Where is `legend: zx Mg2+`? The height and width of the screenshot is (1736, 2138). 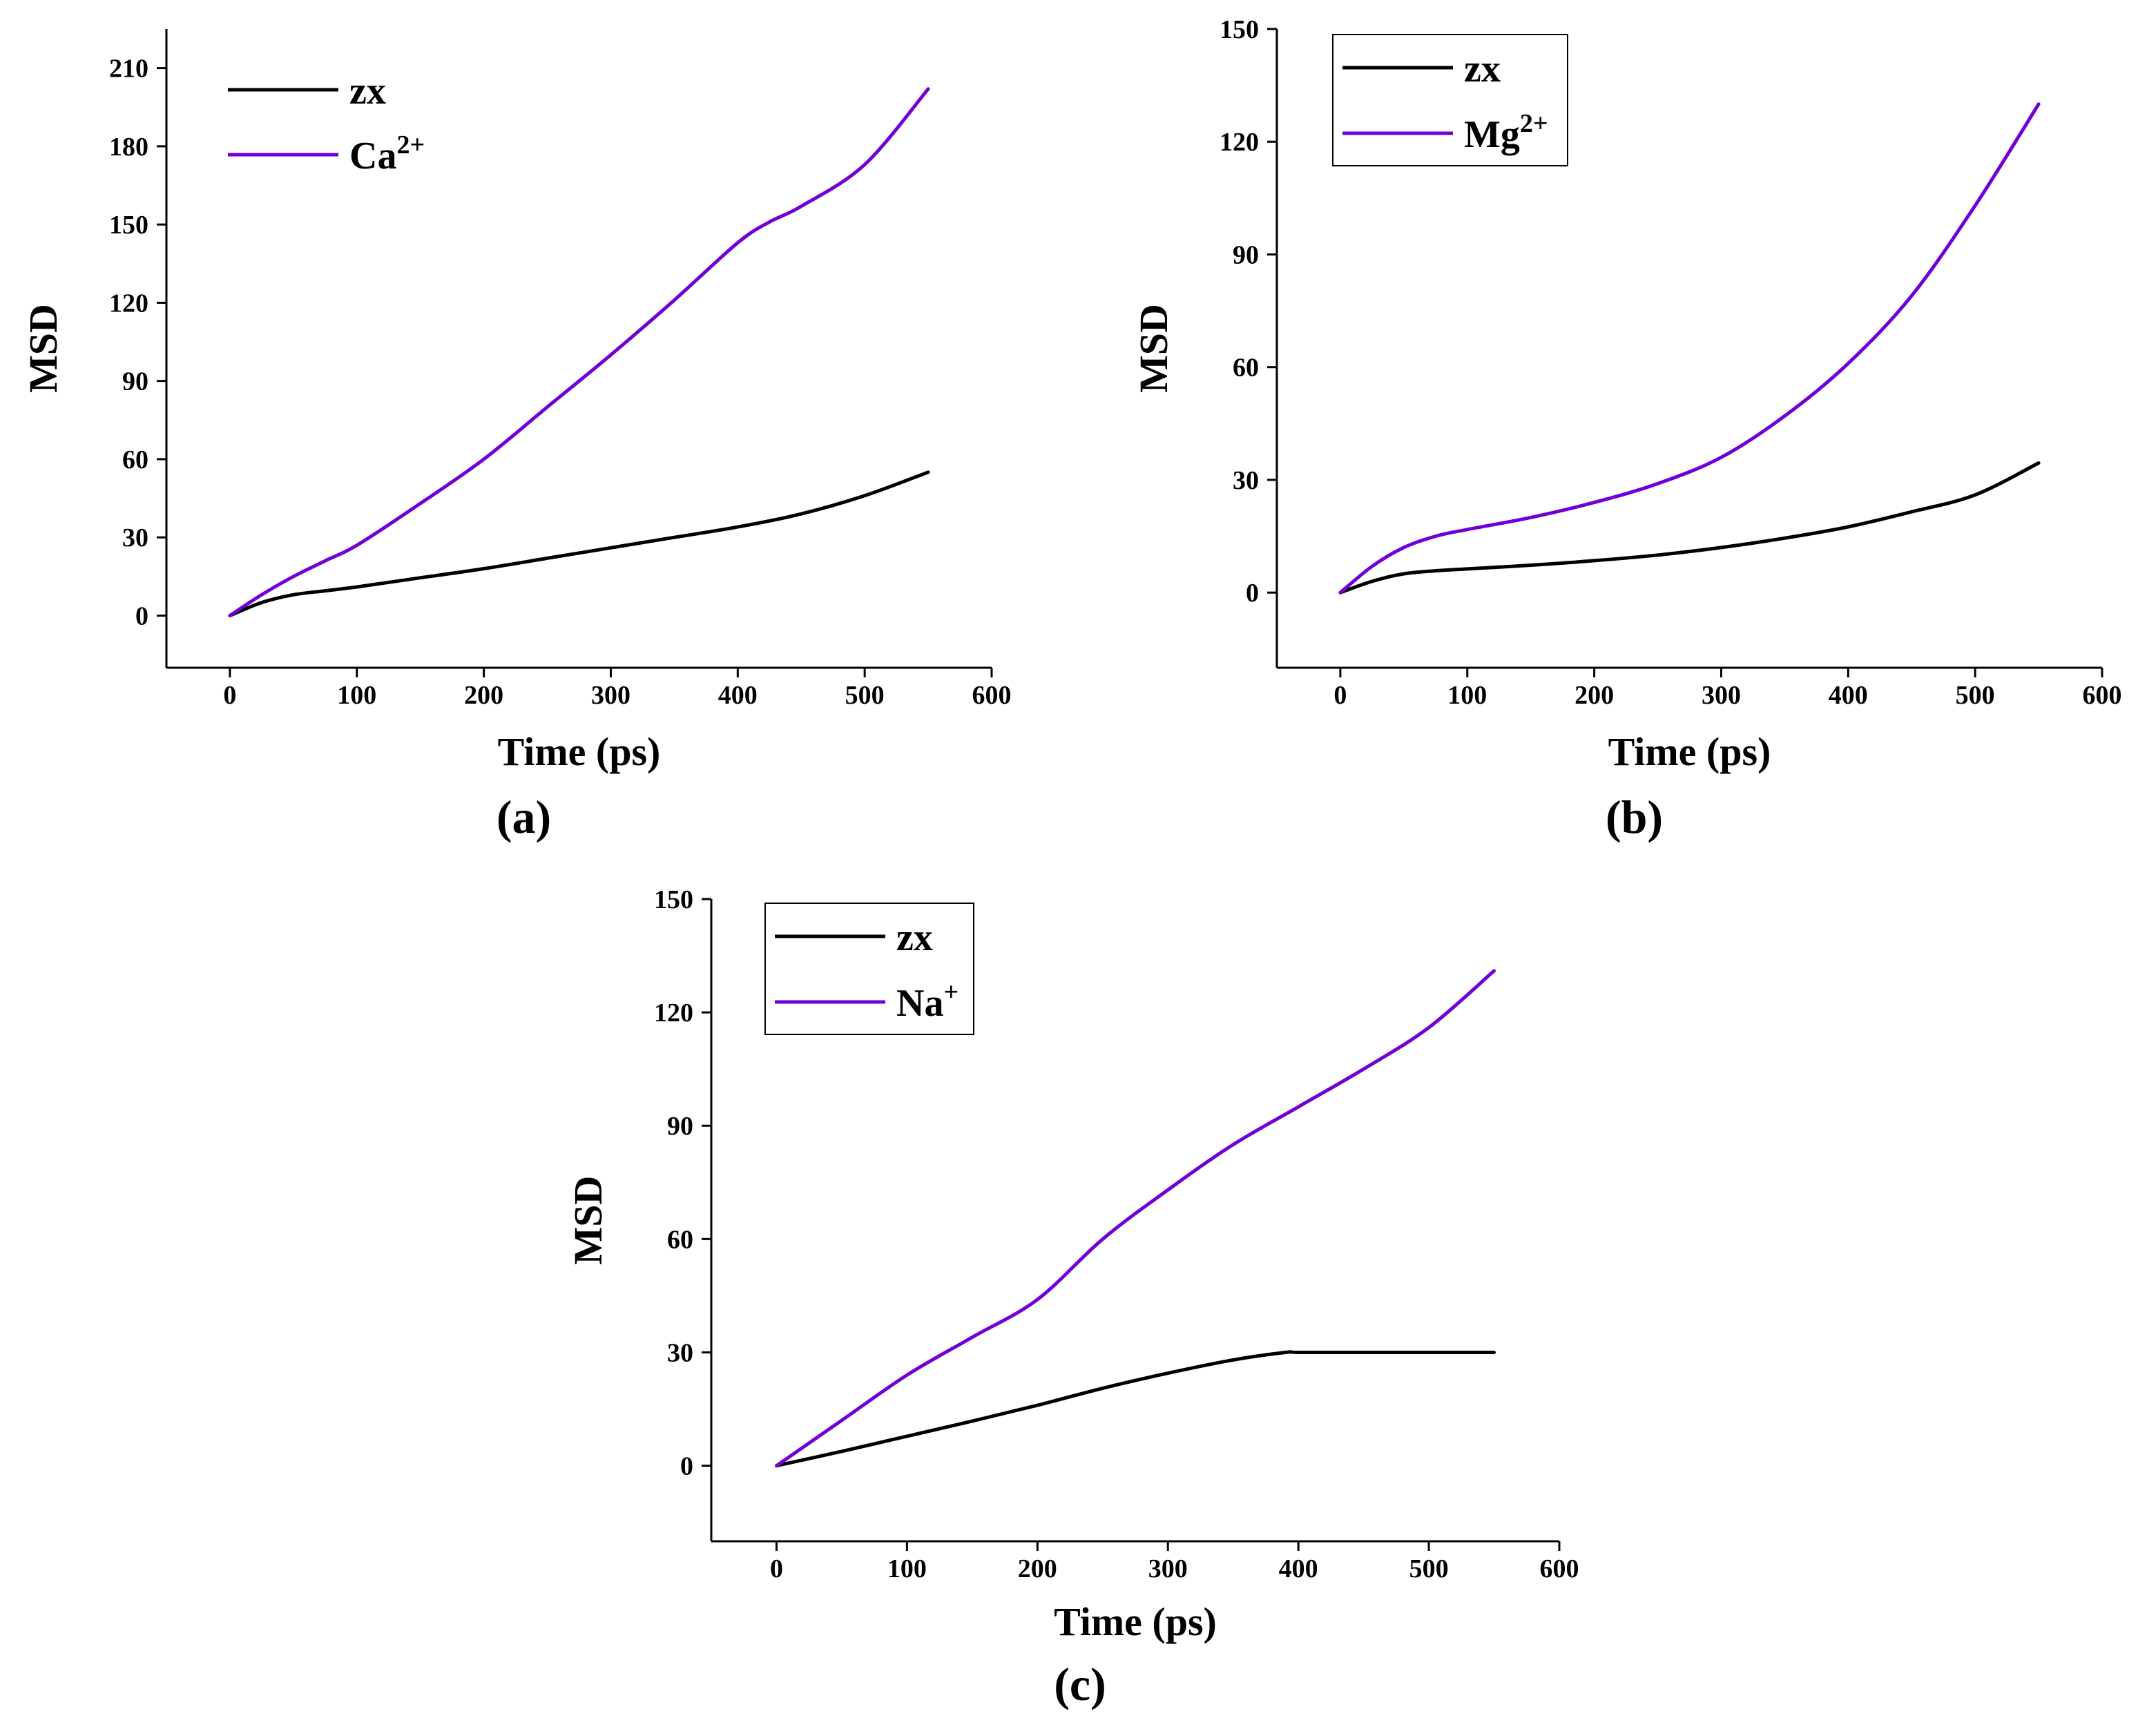
legend: zx Mg2+ is located at coordinates (1450, 100).